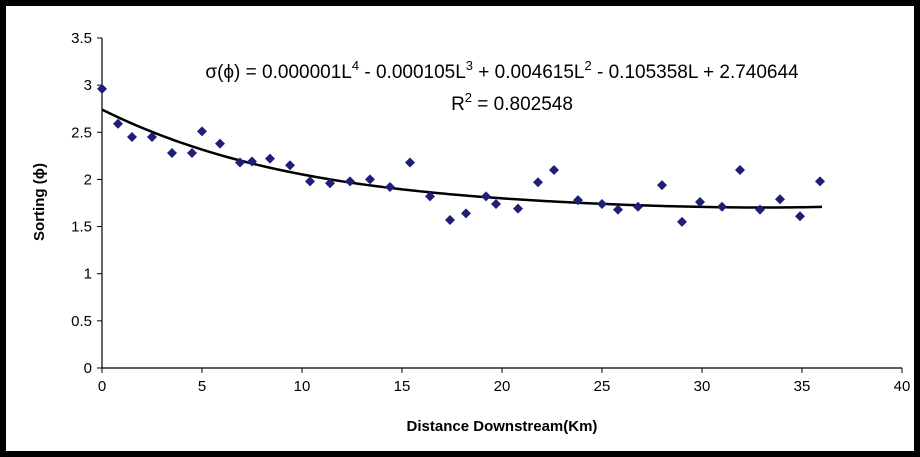 This screenshot has height=457, width=920. Describe the element at coordinates (81, 227) in the screenshot. I see `y-tick-label: 1.5` at that location.